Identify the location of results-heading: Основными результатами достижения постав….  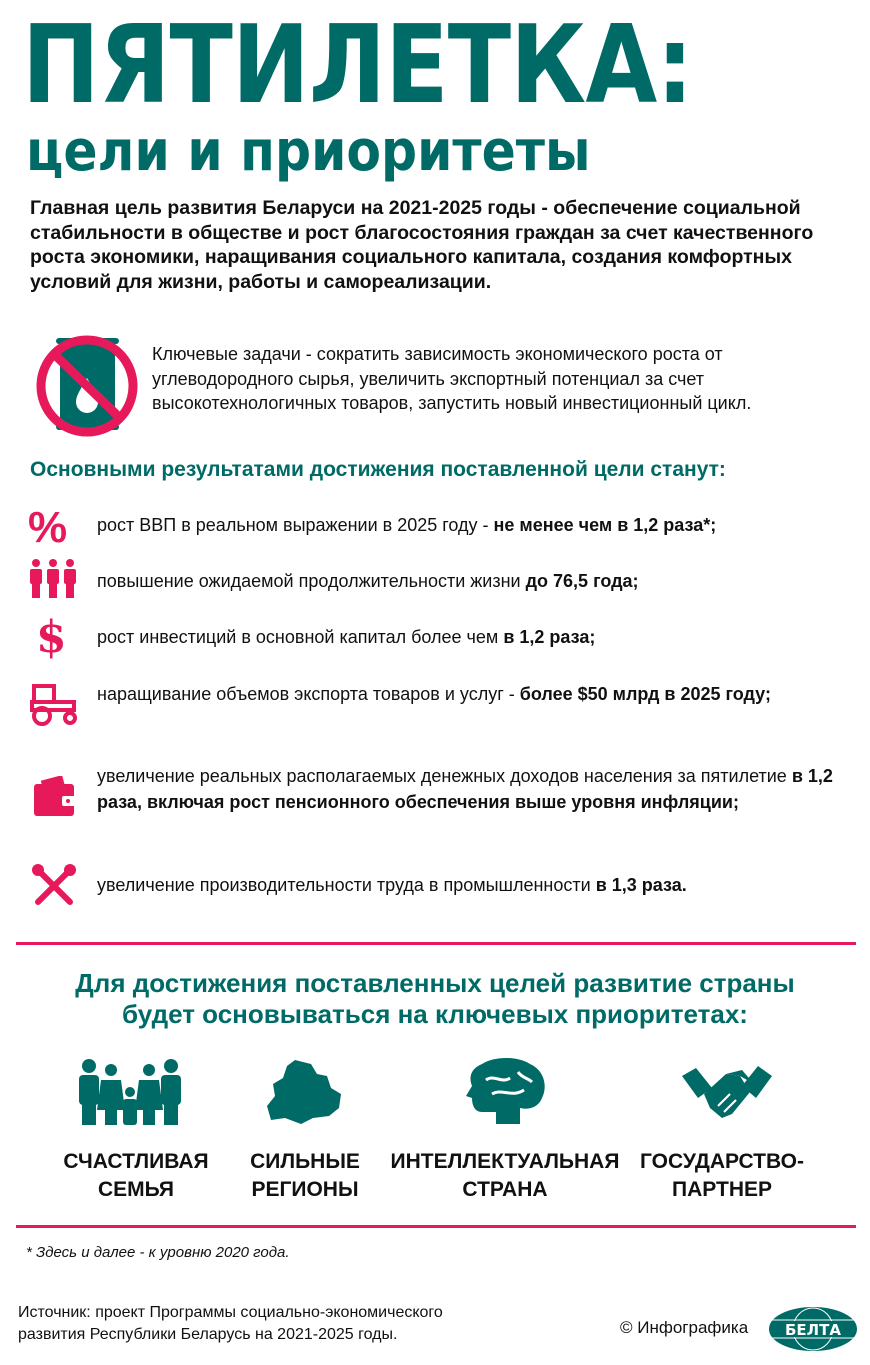
(378, 469).